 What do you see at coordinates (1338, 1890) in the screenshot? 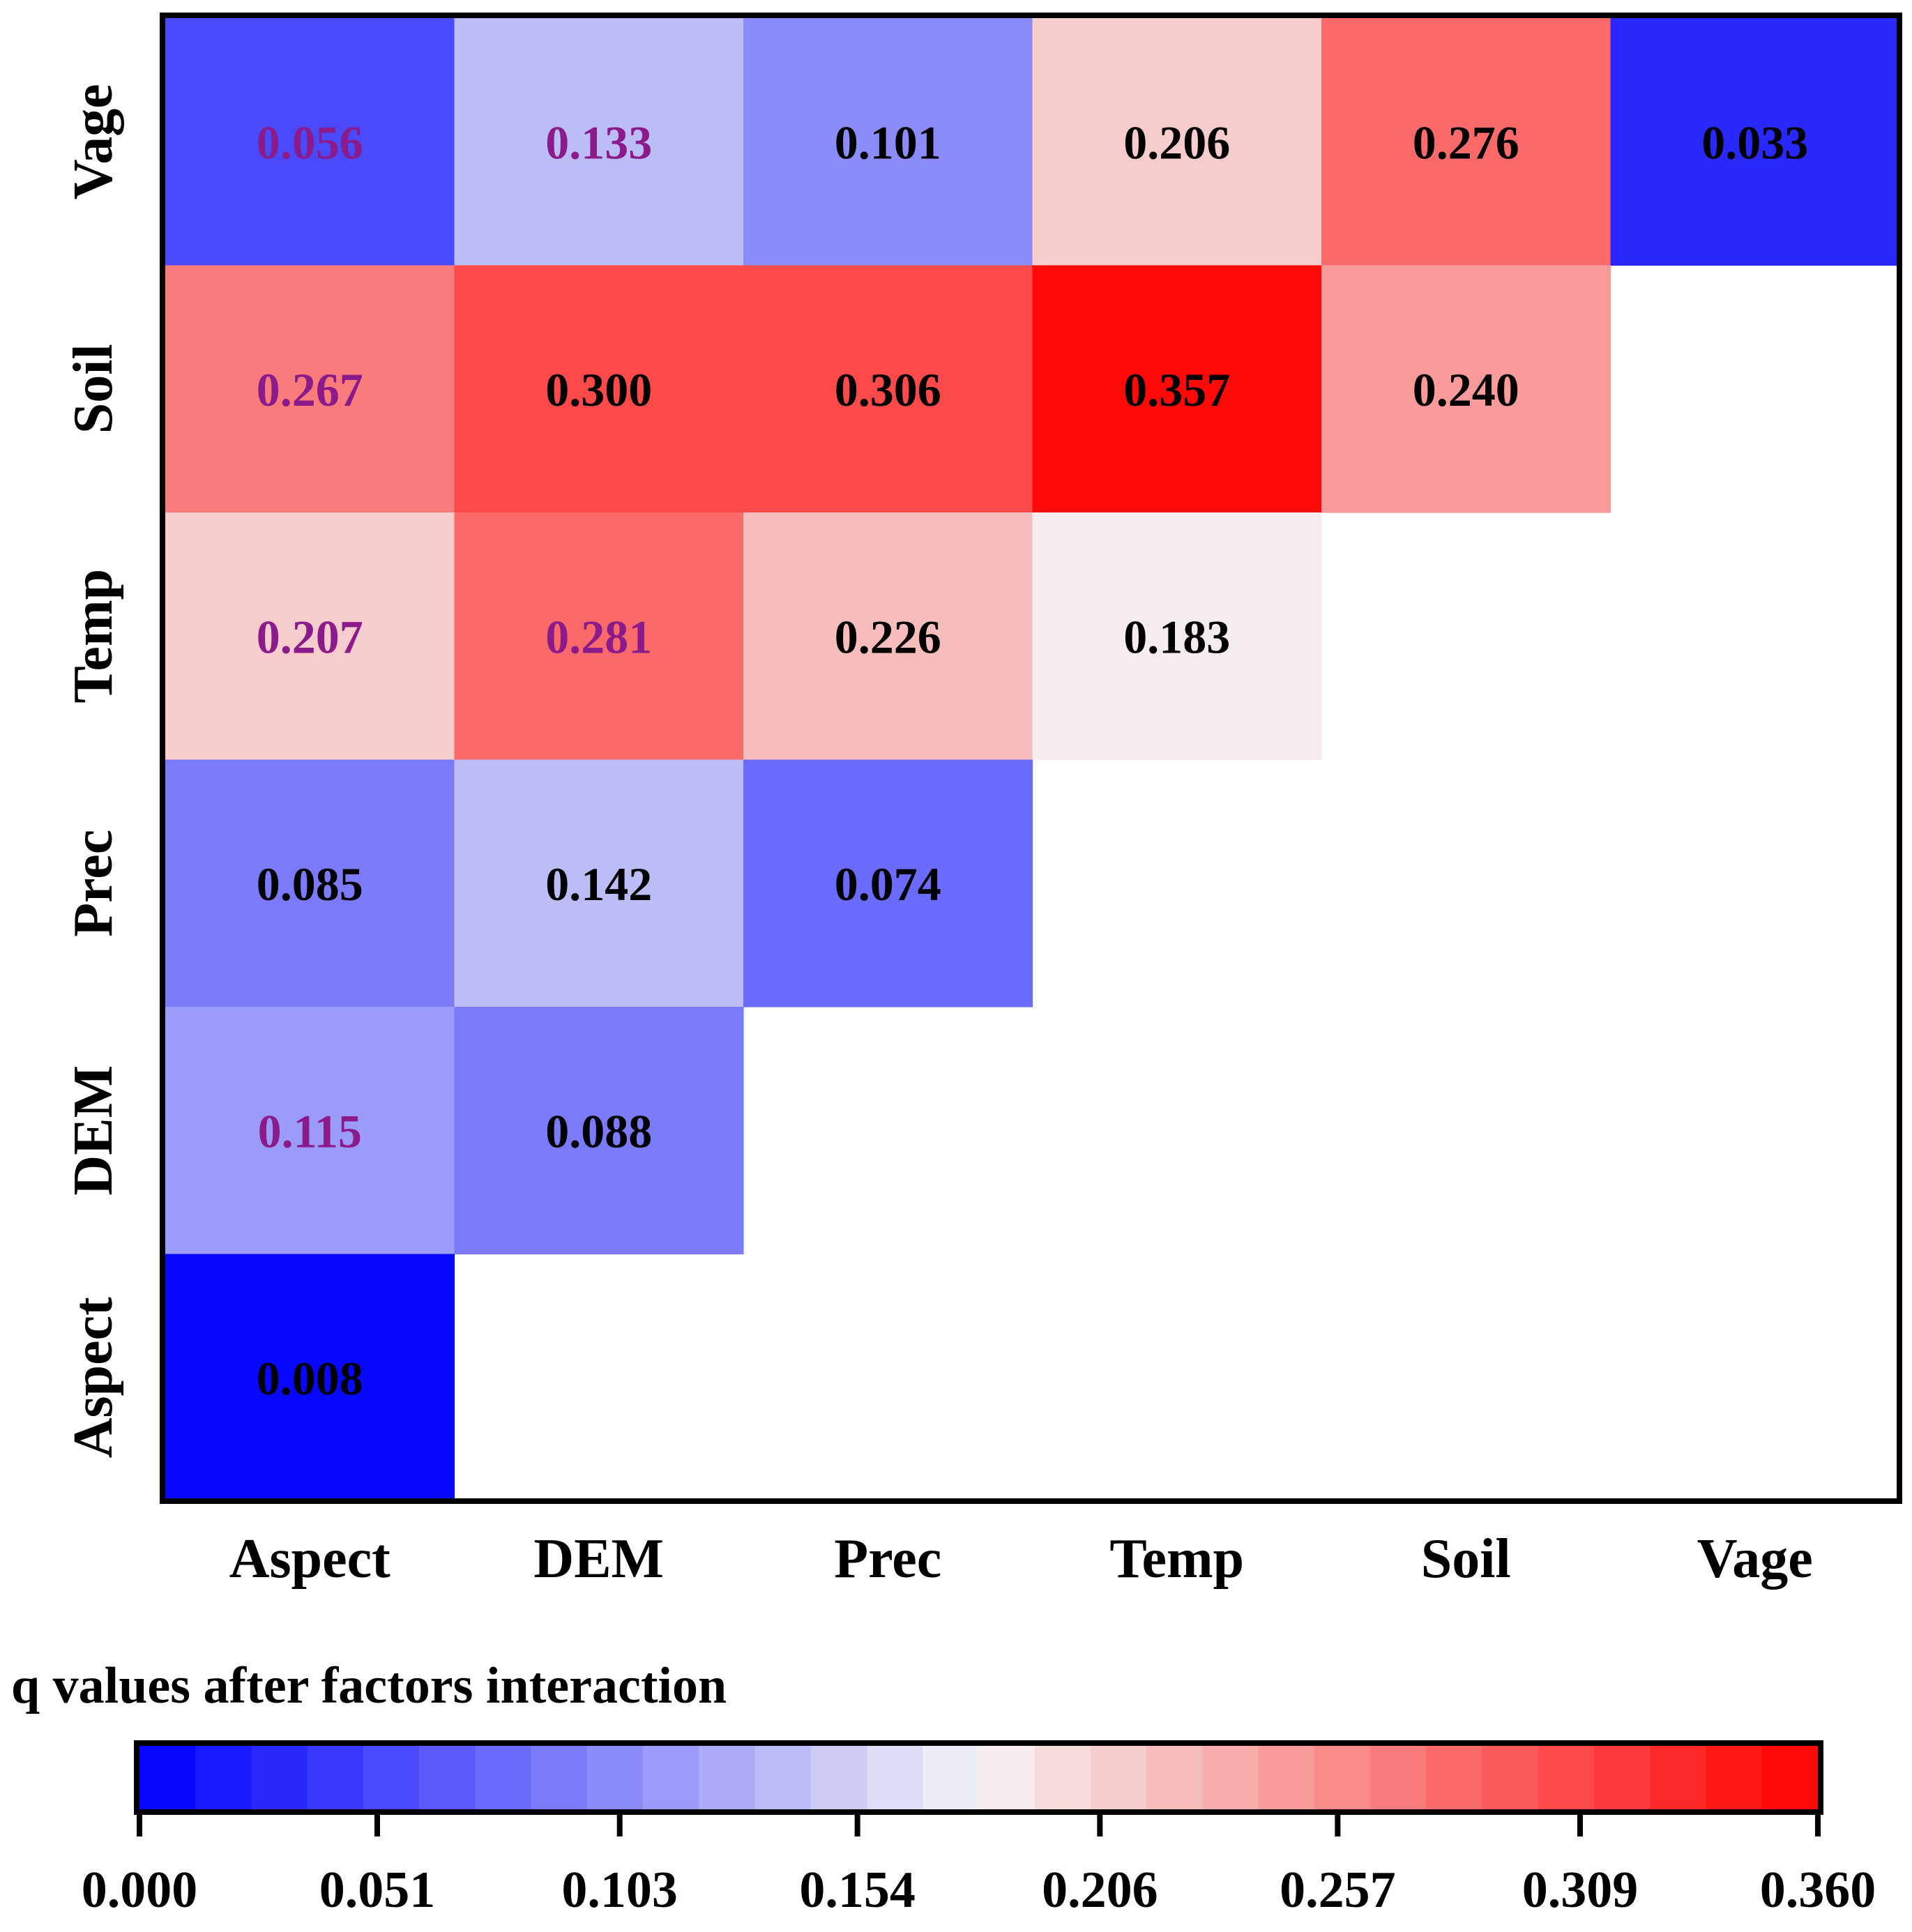
I see `colorbar-tick-label: 0.257` at bounding box center [1338, 1890].